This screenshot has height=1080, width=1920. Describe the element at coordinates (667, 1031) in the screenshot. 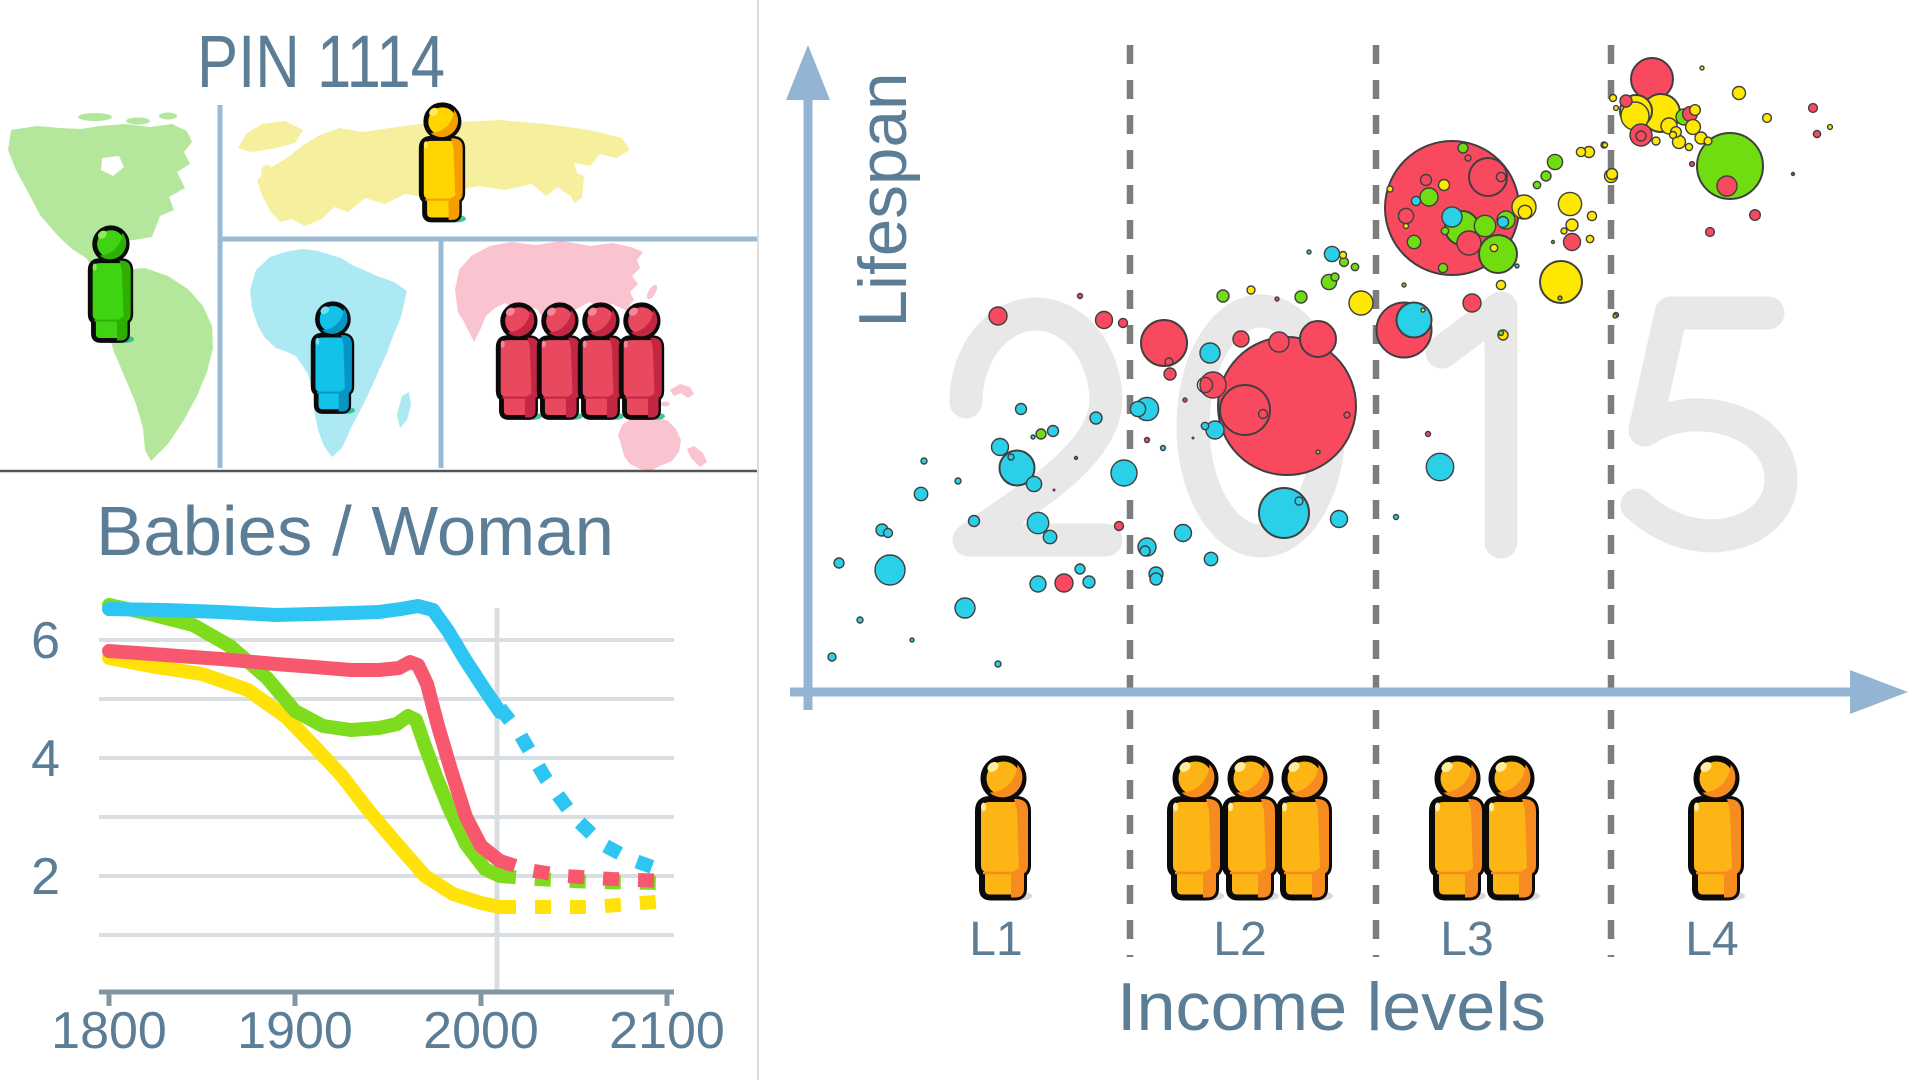

I see `svg-text: 2100` at that location.